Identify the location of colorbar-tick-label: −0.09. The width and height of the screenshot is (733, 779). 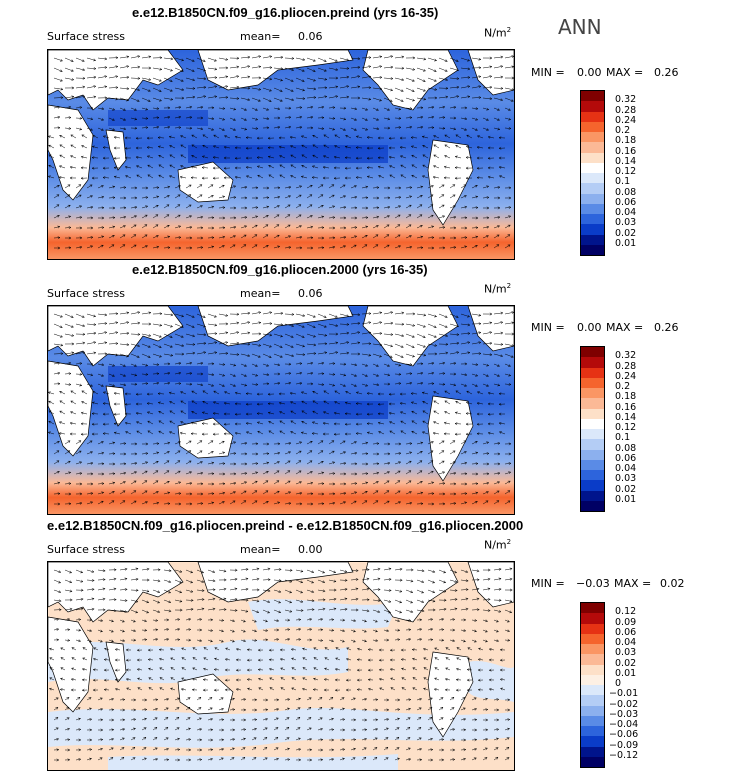
(624, 745).